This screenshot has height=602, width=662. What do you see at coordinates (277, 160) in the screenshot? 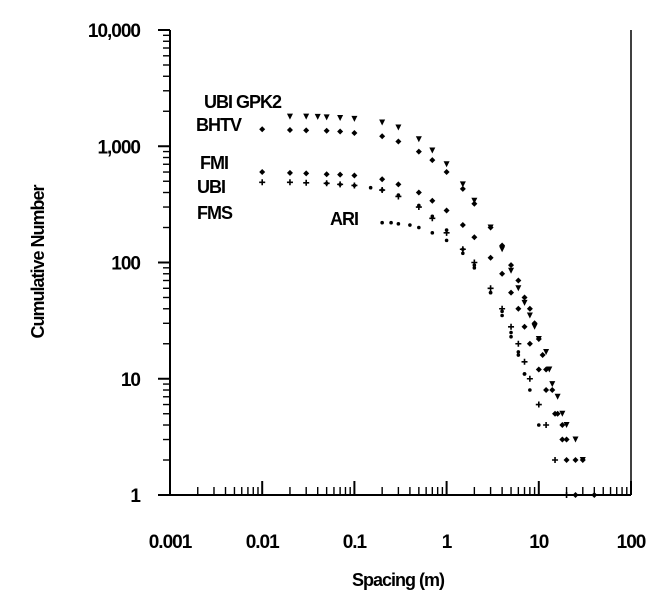
I see `labels-layer: UBI GPK2 BHTV FMI UBI FMS ARI` at bounding box center [277, 160].